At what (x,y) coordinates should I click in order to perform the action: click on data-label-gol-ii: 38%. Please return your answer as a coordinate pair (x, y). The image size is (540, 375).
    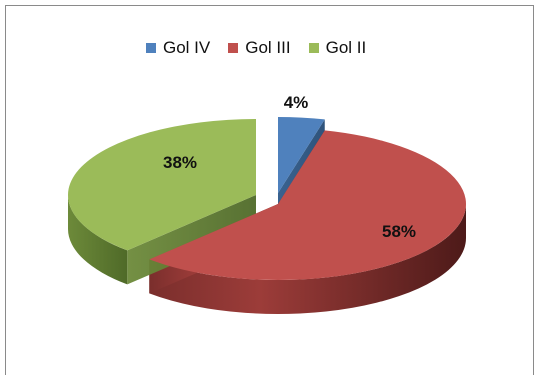
    Looking at the image, I should click on (180, 162).